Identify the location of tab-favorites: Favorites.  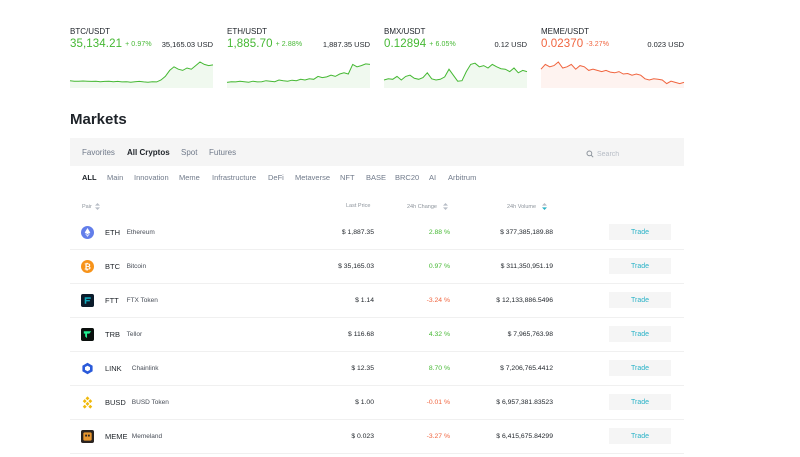
(98, 152).